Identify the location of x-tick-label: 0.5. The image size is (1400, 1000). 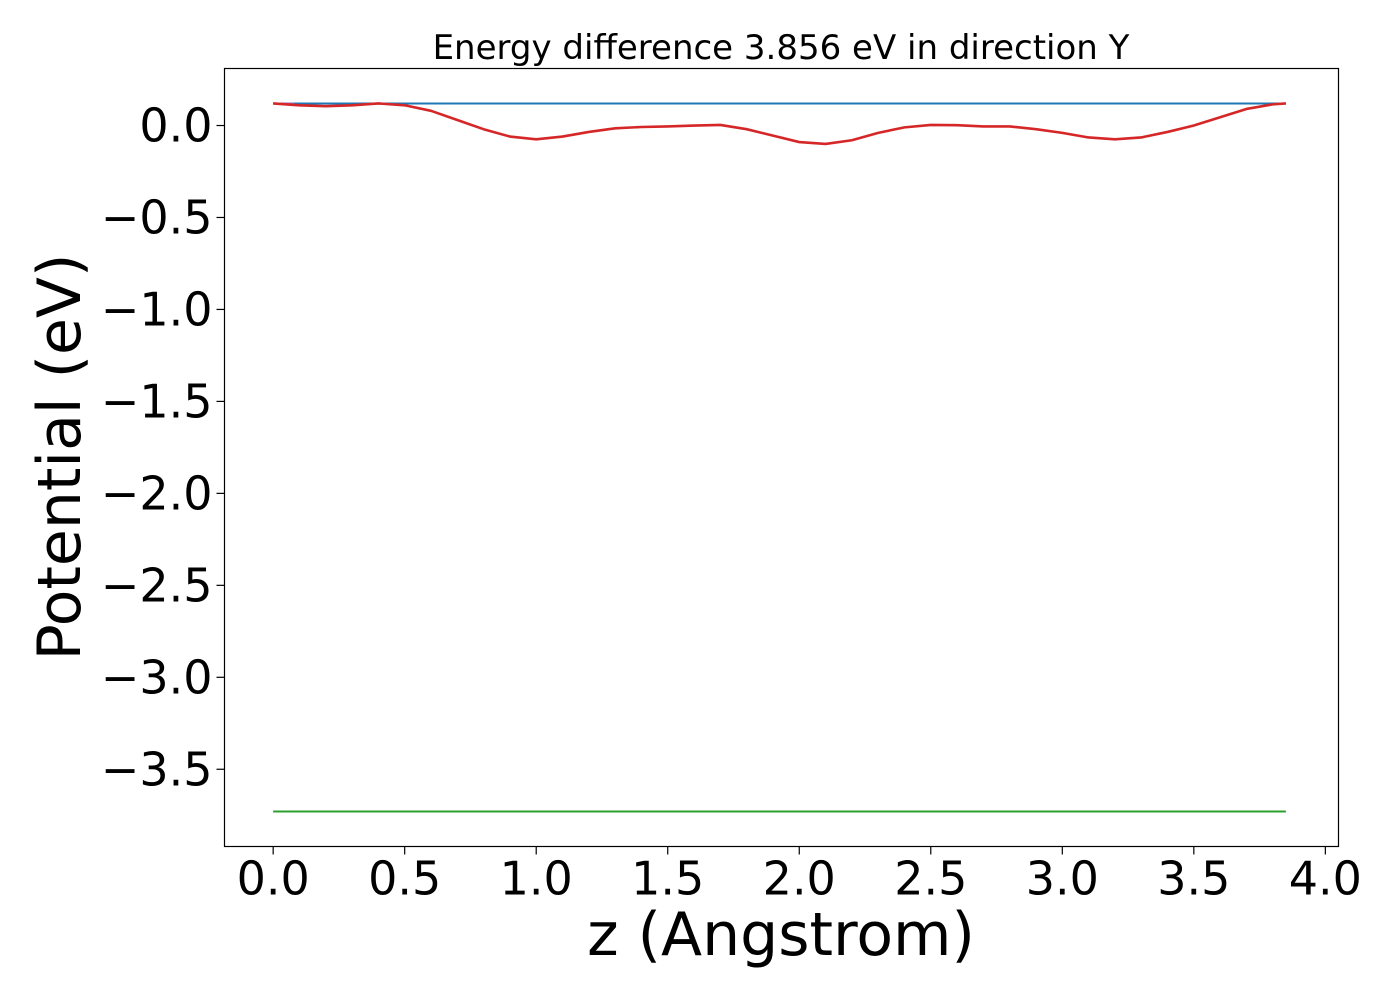
(404, 879).